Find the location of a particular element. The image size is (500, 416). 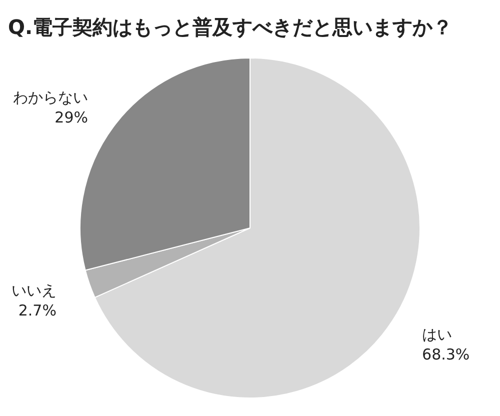

slice-label: はい is located at coordinates (437, 334).